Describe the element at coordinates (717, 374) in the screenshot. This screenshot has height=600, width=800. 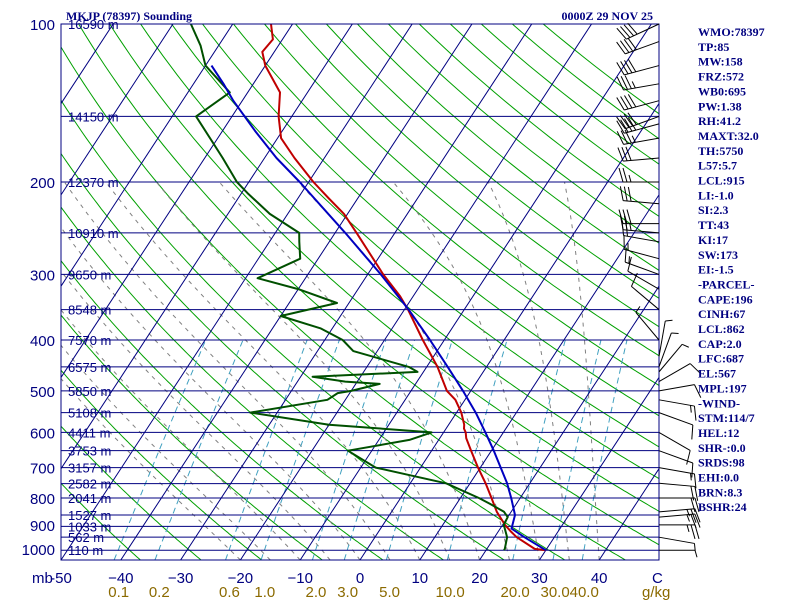
I see `index-value: EL:567` at that location.